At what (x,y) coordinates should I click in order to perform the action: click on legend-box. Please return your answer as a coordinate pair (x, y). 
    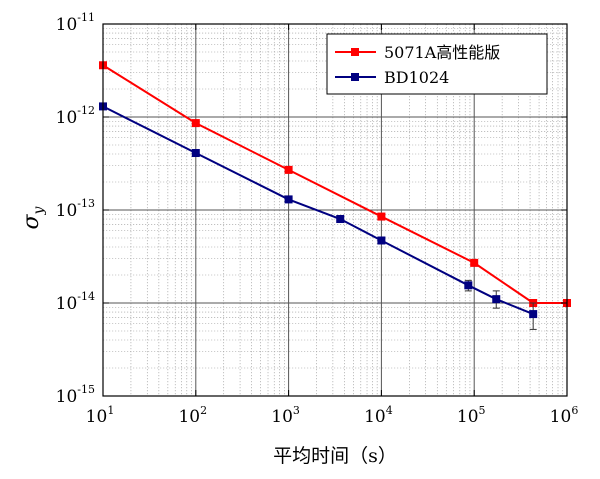
    Looking at the image, I should click on (437, 64).